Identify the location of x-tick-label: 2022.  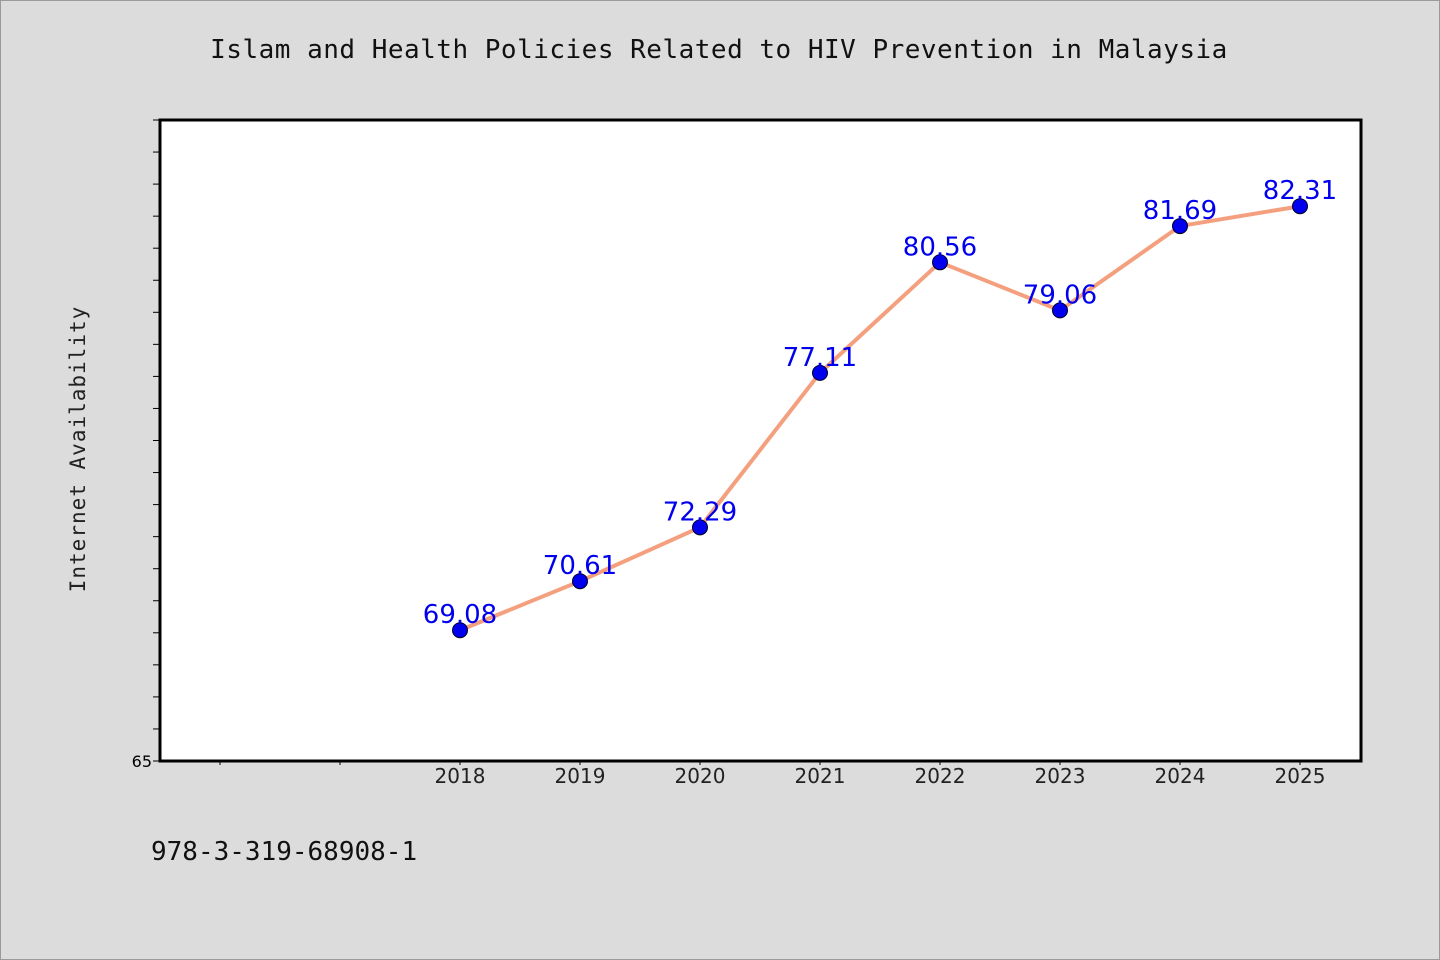
(940, 776).